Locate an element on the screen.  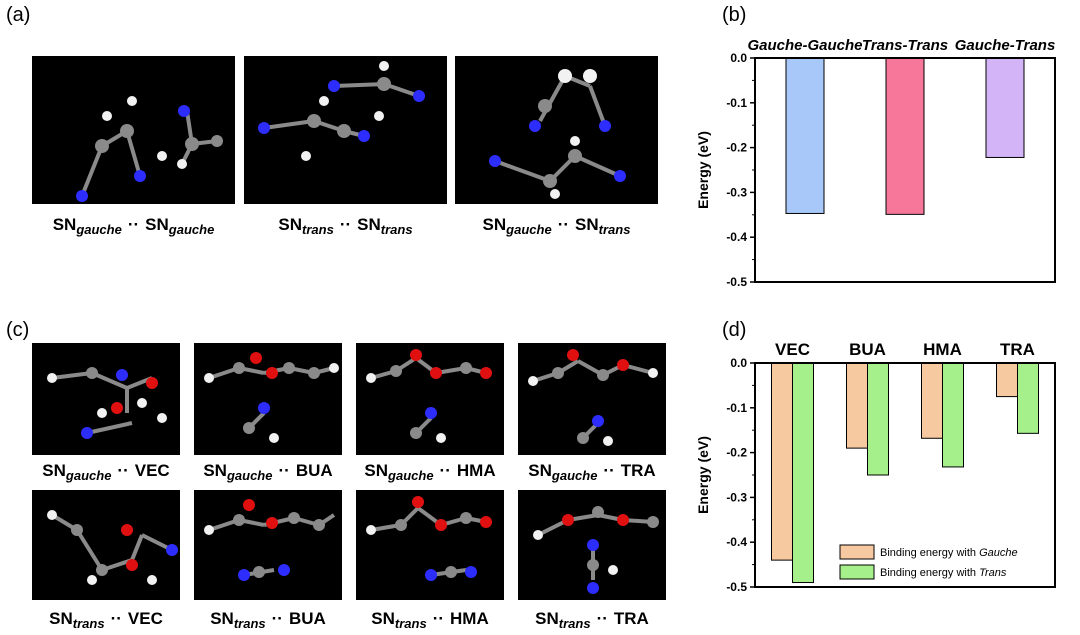
chart-d-ylabel: Energy (eV) is located at coordinates (703, 475).